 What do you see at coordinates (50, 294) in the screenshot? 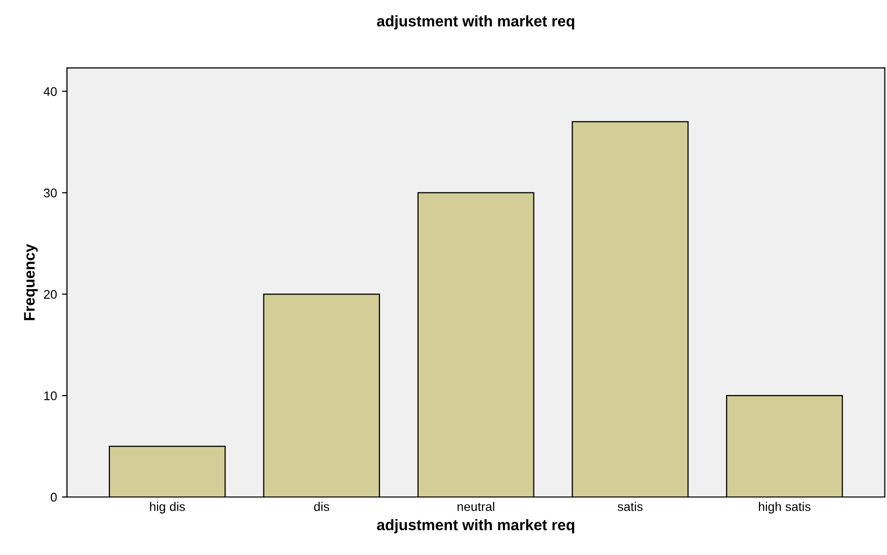
I see `y-tick-label: 20` at bounding box center [50, 294].